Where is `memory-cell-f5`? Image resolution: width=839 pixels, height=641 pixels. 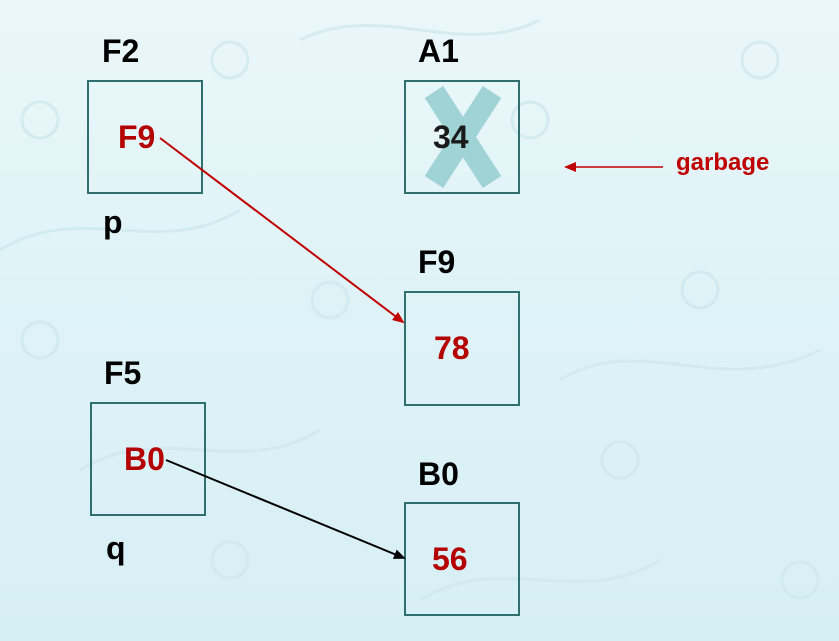
memory-cell-f5 is located at coordinates (148, 459).